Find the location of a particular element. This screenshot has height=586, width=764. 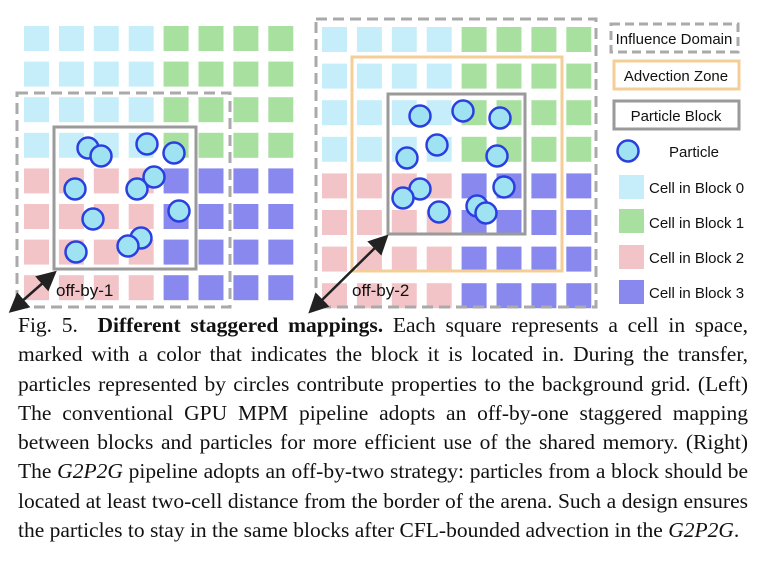

caption-title: Different staggered mappings. is located at coordinates (240, 325).